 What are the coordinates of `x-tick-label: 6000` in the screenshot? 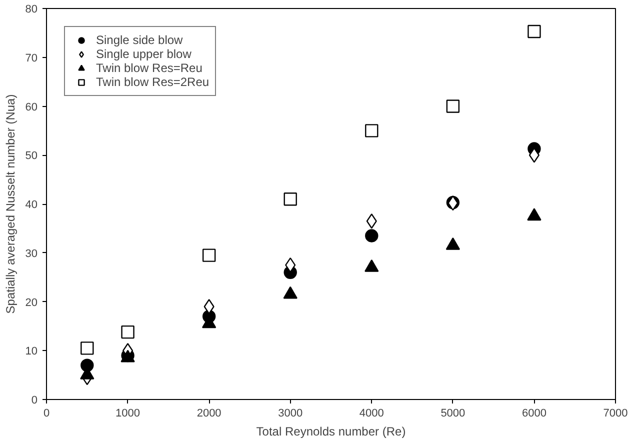 It's located at (534, 414).